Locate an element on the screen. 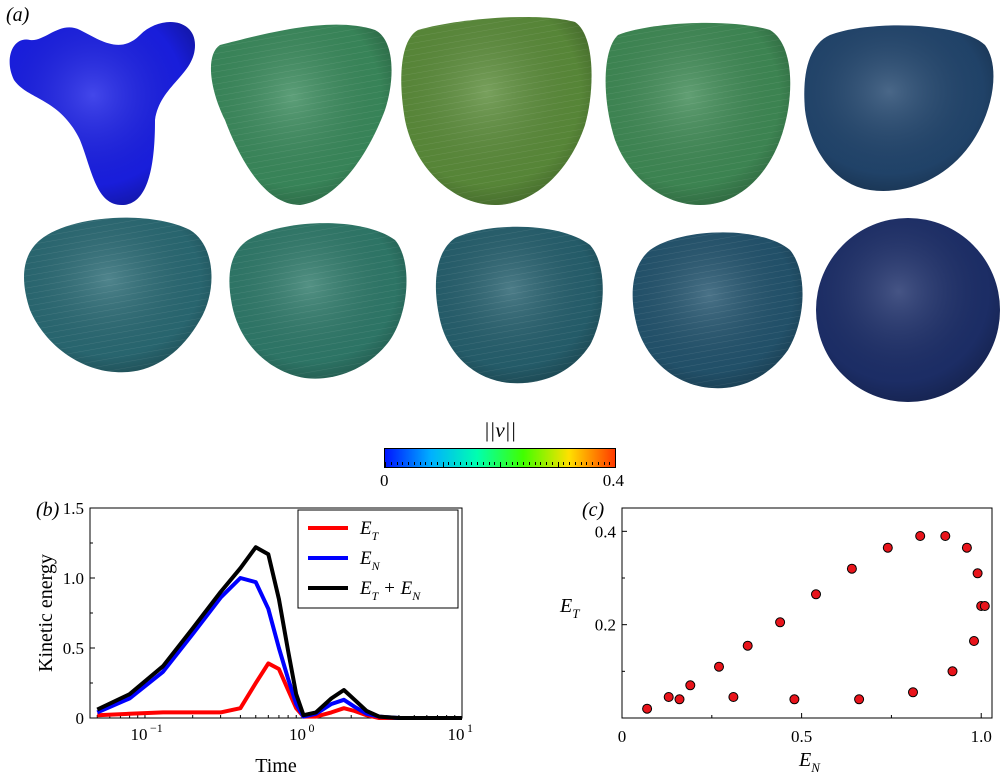 This screenshot has width=1006, height=779. axis-ticks-b: 00.51.01.510 −1 10 0 10 1 is located at coordinates (268, 621).